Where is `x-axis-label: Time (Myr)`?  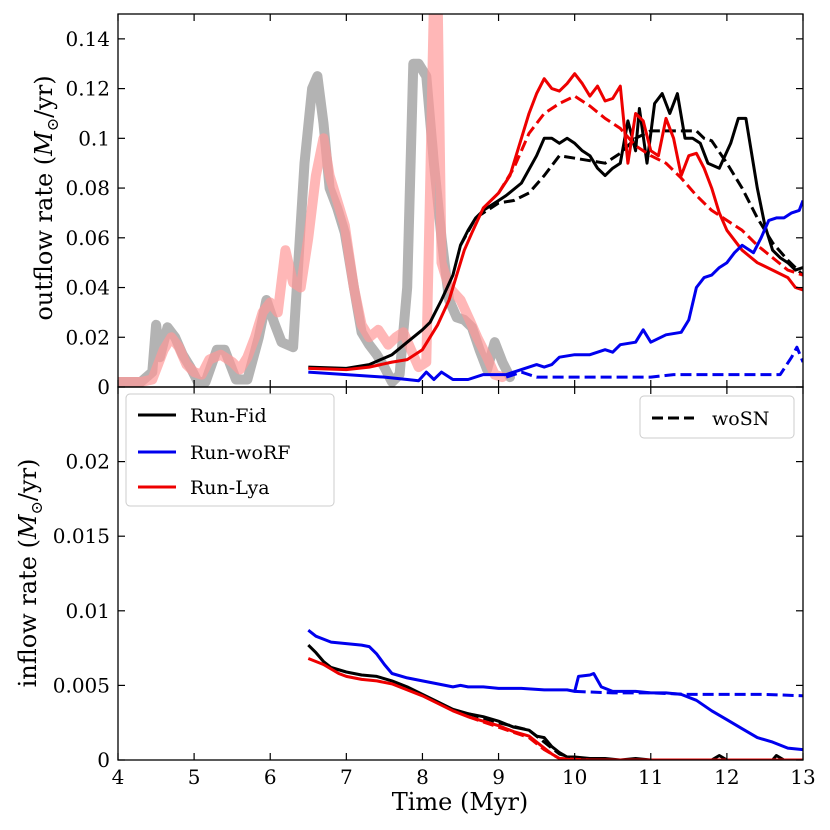
x-axis-label: Time (Myr) is located at coordinates (460, 802).